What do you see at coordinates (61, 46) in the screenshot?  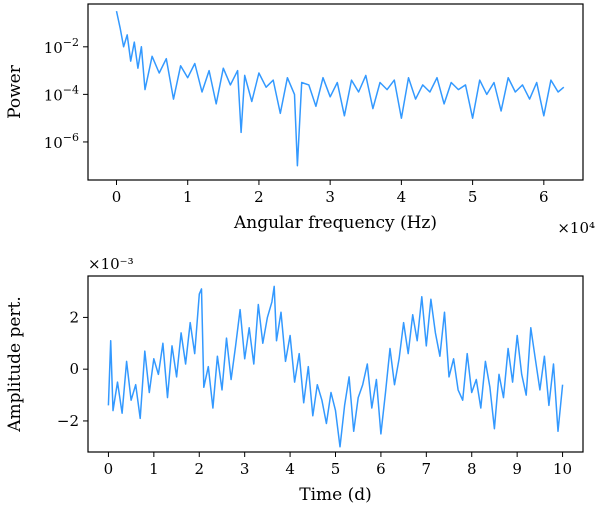 I see `y-tick-label: 10⁻²` at bounding box center [61, 46].